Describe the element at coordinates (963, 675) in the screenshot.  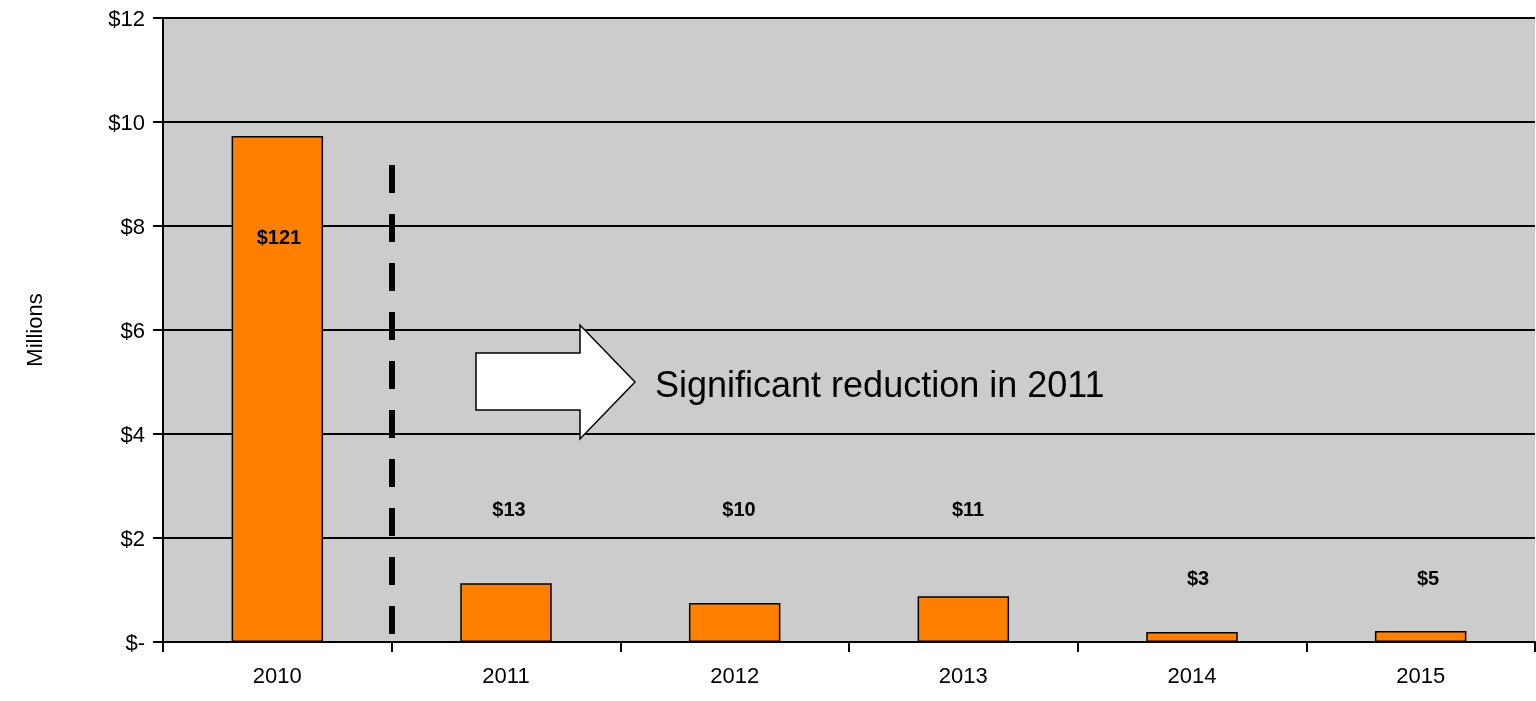
I see `x-tick-label: 2013` at that location.